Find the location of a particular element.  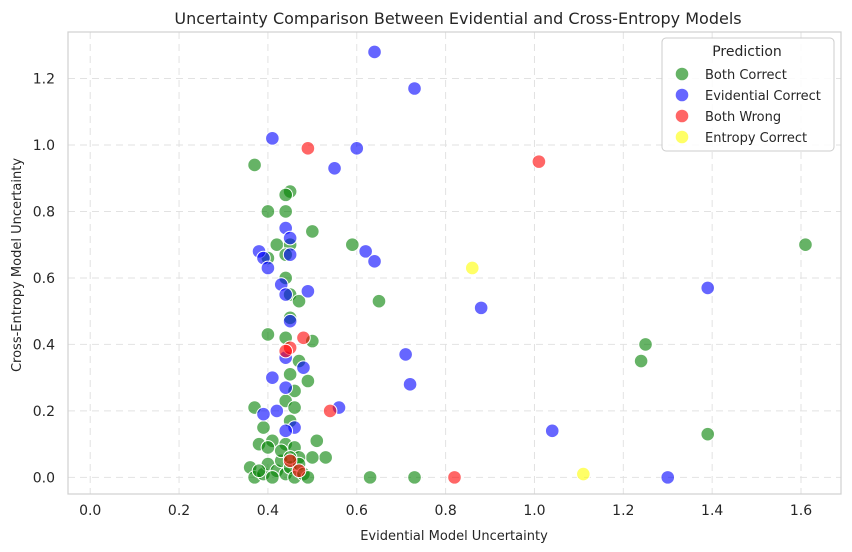

legend-marker-evidential-correct is located at coordinates (682, 95).